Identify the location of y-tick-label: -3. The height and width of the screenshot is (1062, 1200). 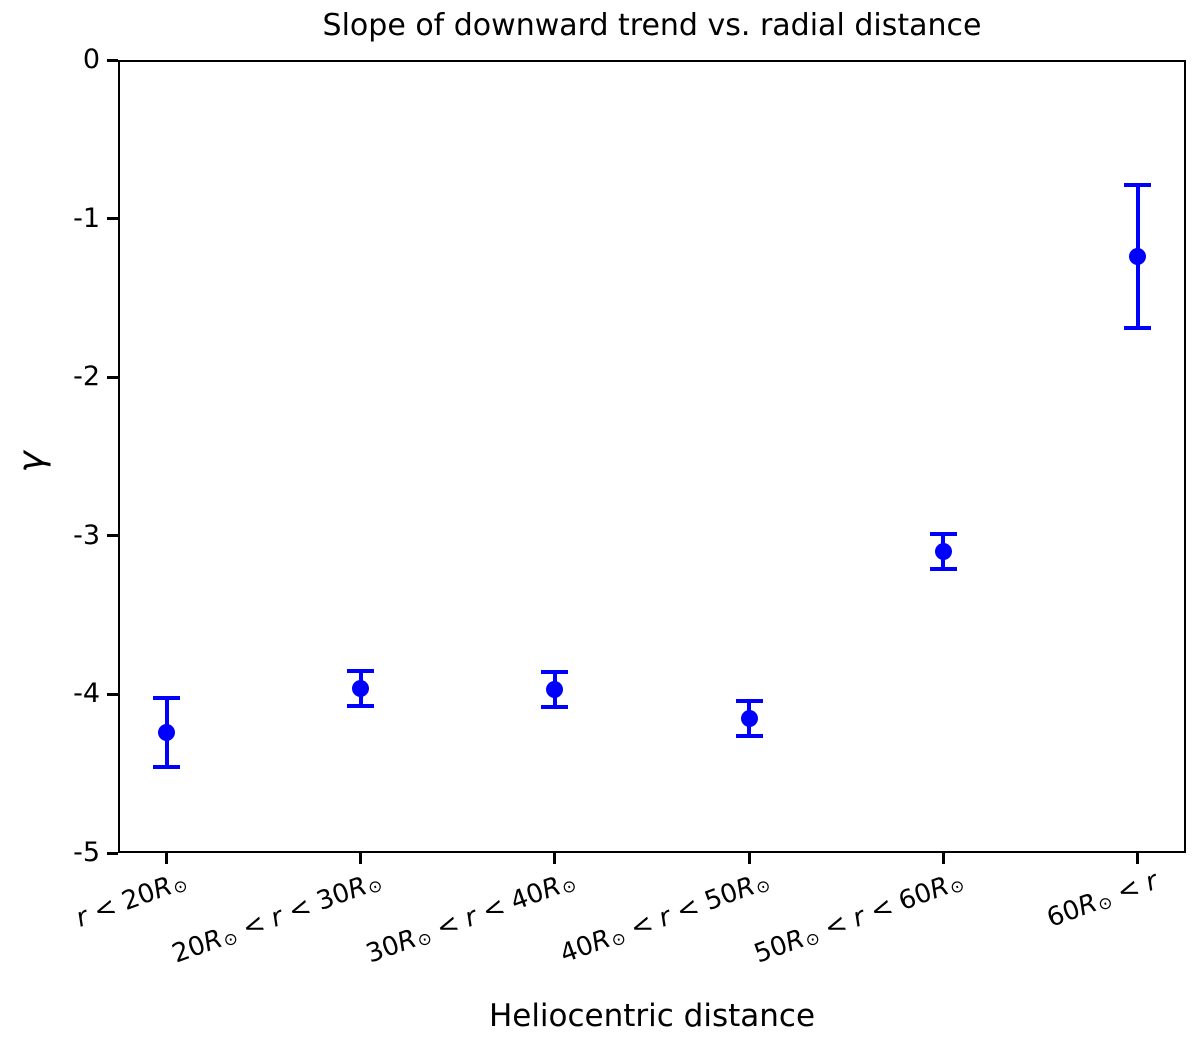
(86, 535).